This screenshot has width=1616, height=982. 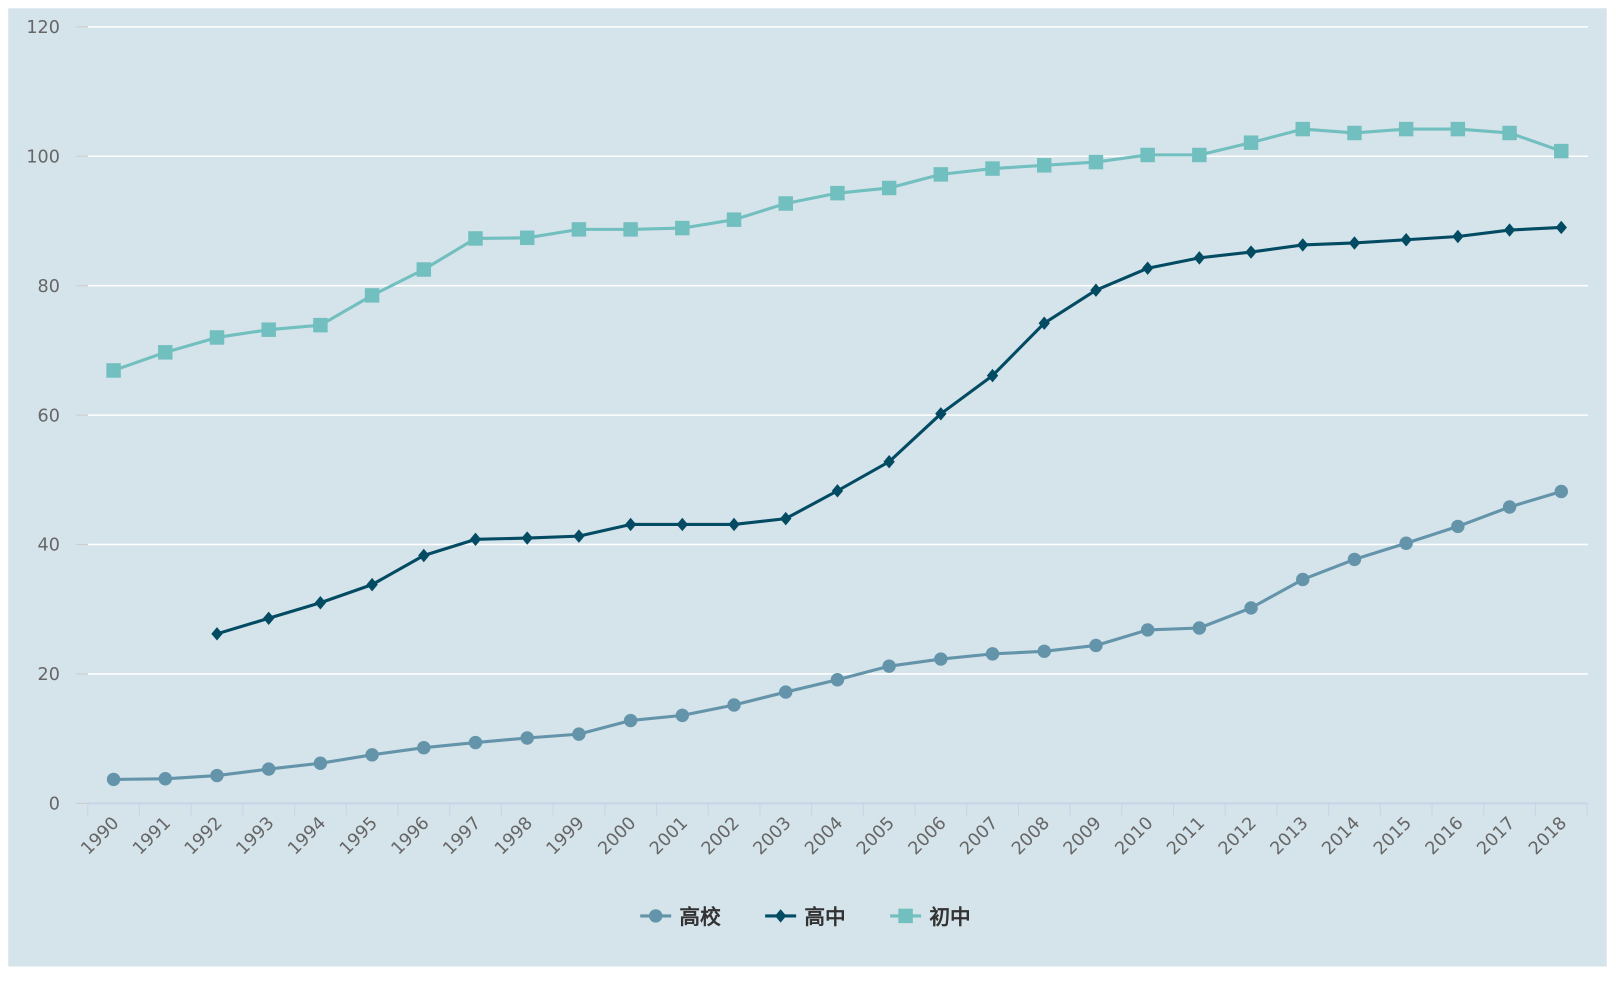 I want to click on legend-label: 高校, so click(x=700, y=917).